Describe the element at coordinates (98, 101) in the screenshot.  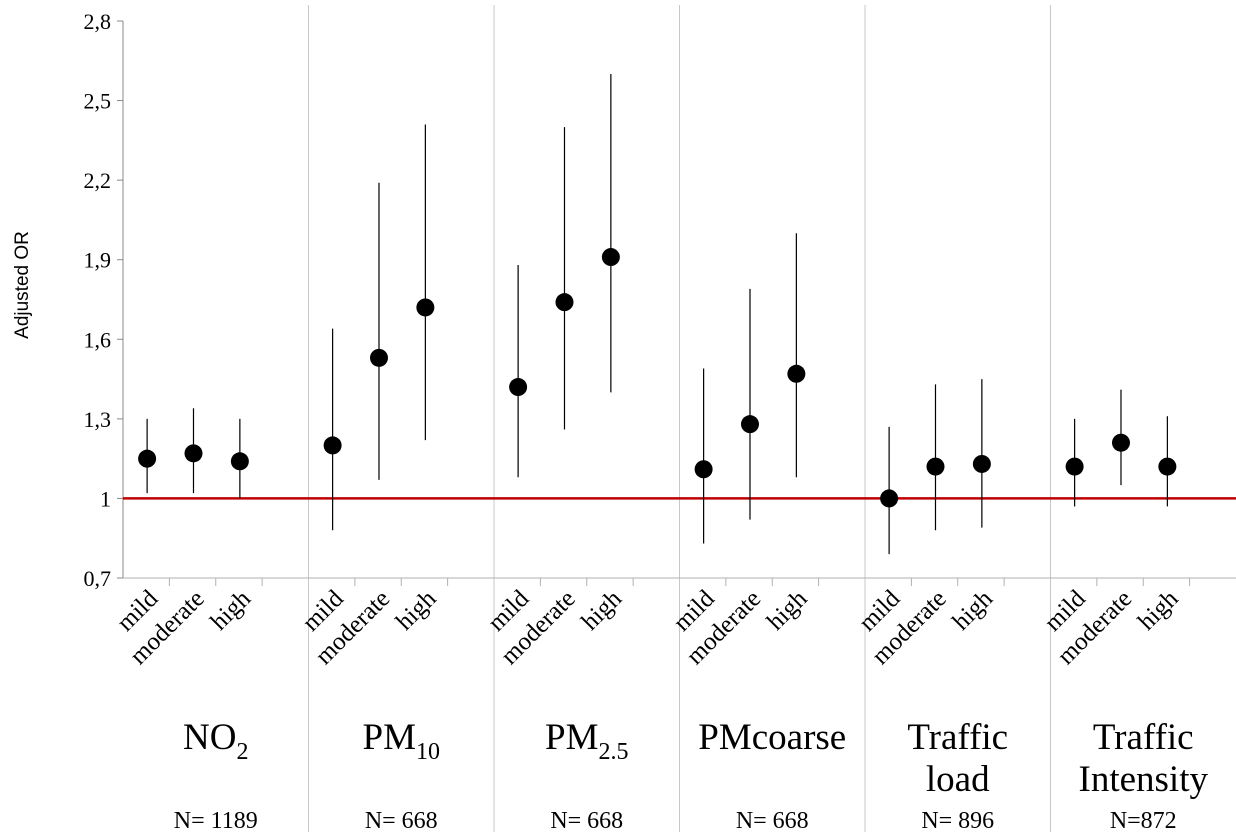
I see `y-tick-label: 2,5` at that location.